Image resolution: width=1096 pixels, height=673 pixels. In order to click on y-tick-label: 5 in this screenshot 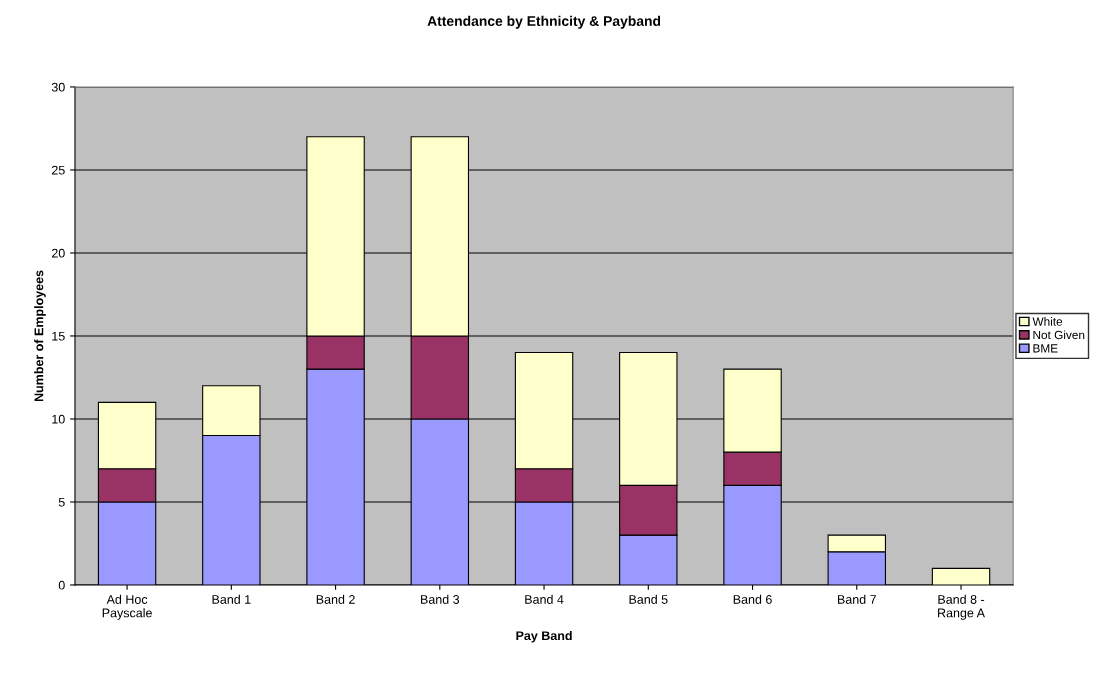, I will do `click(61, 502)`.